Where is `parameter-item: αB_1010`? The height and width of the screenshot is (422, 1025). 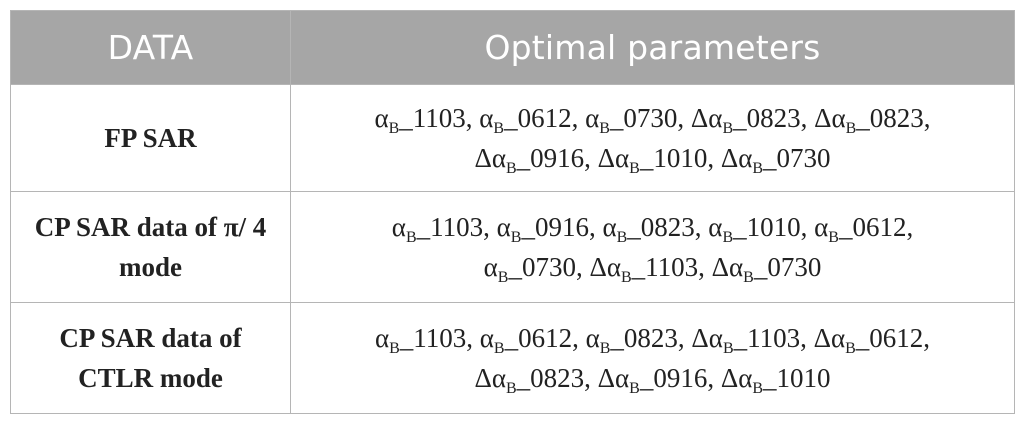 parameter-item: αB_1010 is located at coordinates (754, 229).